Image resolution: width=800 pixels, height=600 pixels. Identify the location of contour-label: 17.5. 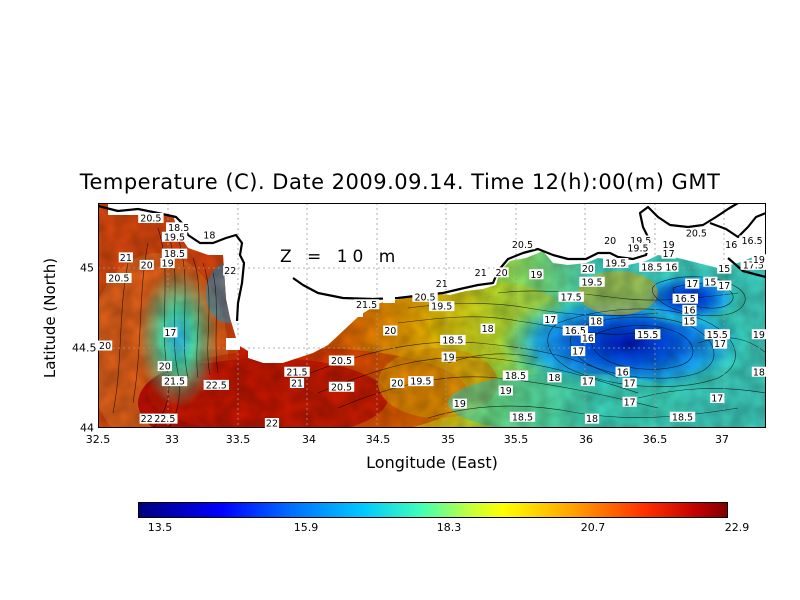
(571, 297).